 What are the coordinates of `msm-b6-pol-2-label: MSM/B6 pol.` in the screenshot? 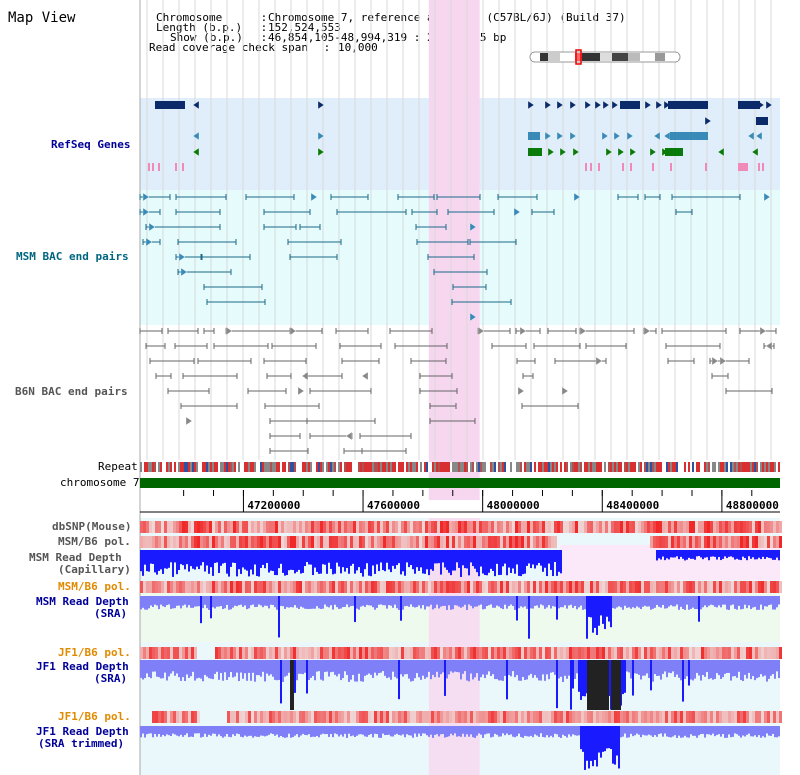 It's located at (94, 586).